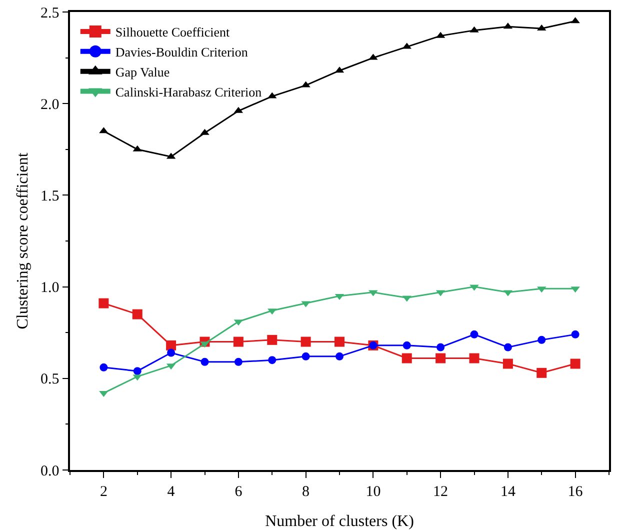 This screenshot has height=530, width=619. What do you see at coordinates (188, 92) in the screenshot?
I see `legend-label: Calinski-Harabasz Criterion` at bounding box center [188, 92].